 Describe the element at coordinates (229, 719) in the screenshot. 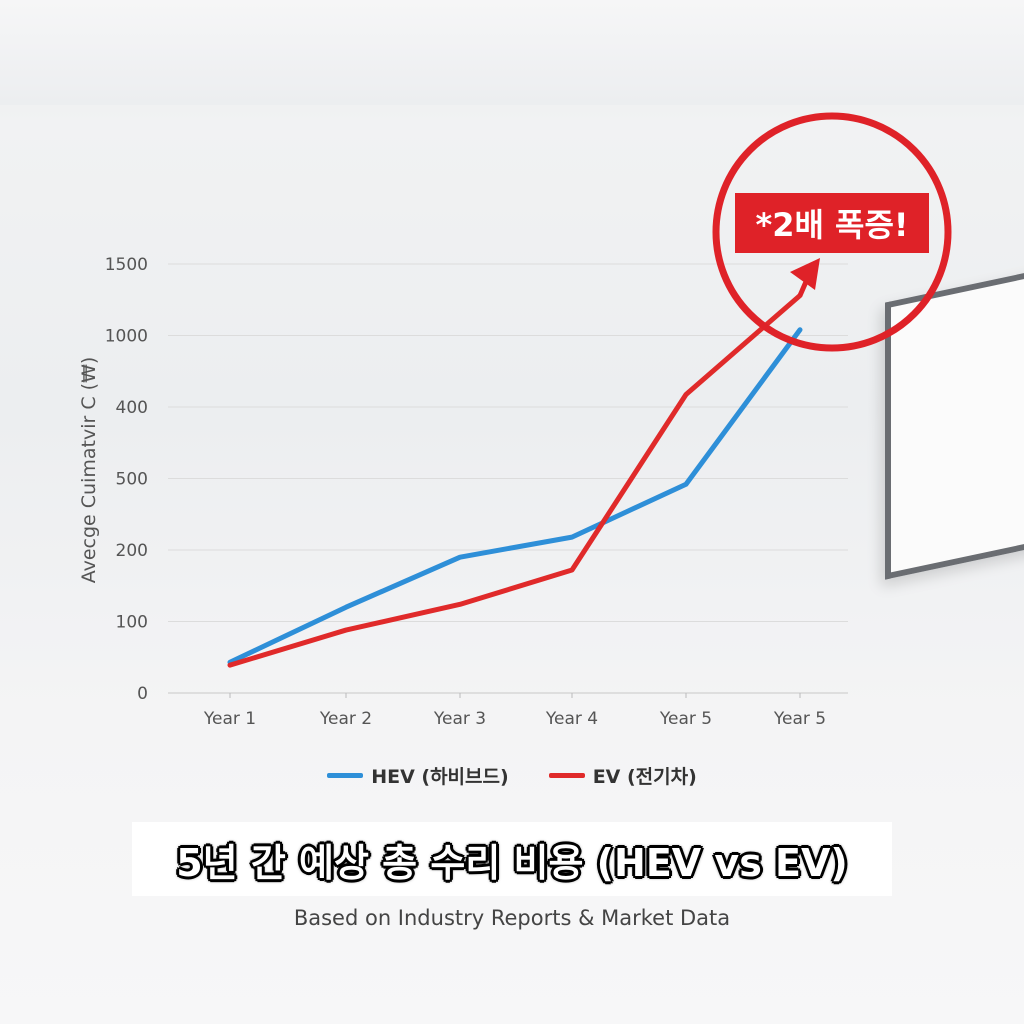

I see `x-tick-label: Year 1` at that location.